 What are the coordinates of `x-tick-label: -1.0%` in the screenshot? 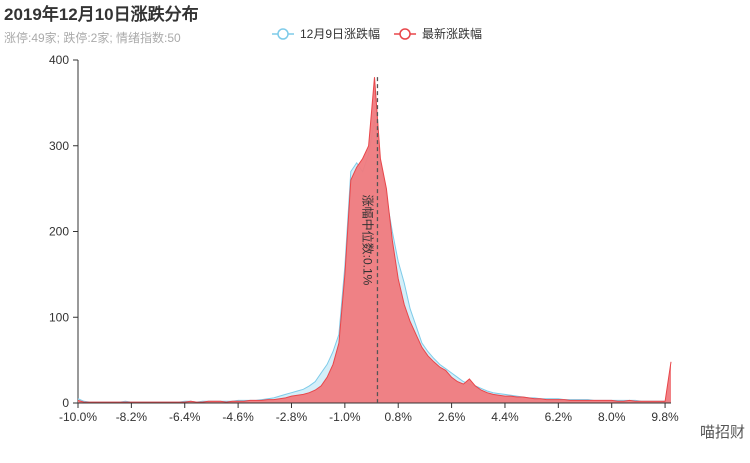 It's located at (345, 417).